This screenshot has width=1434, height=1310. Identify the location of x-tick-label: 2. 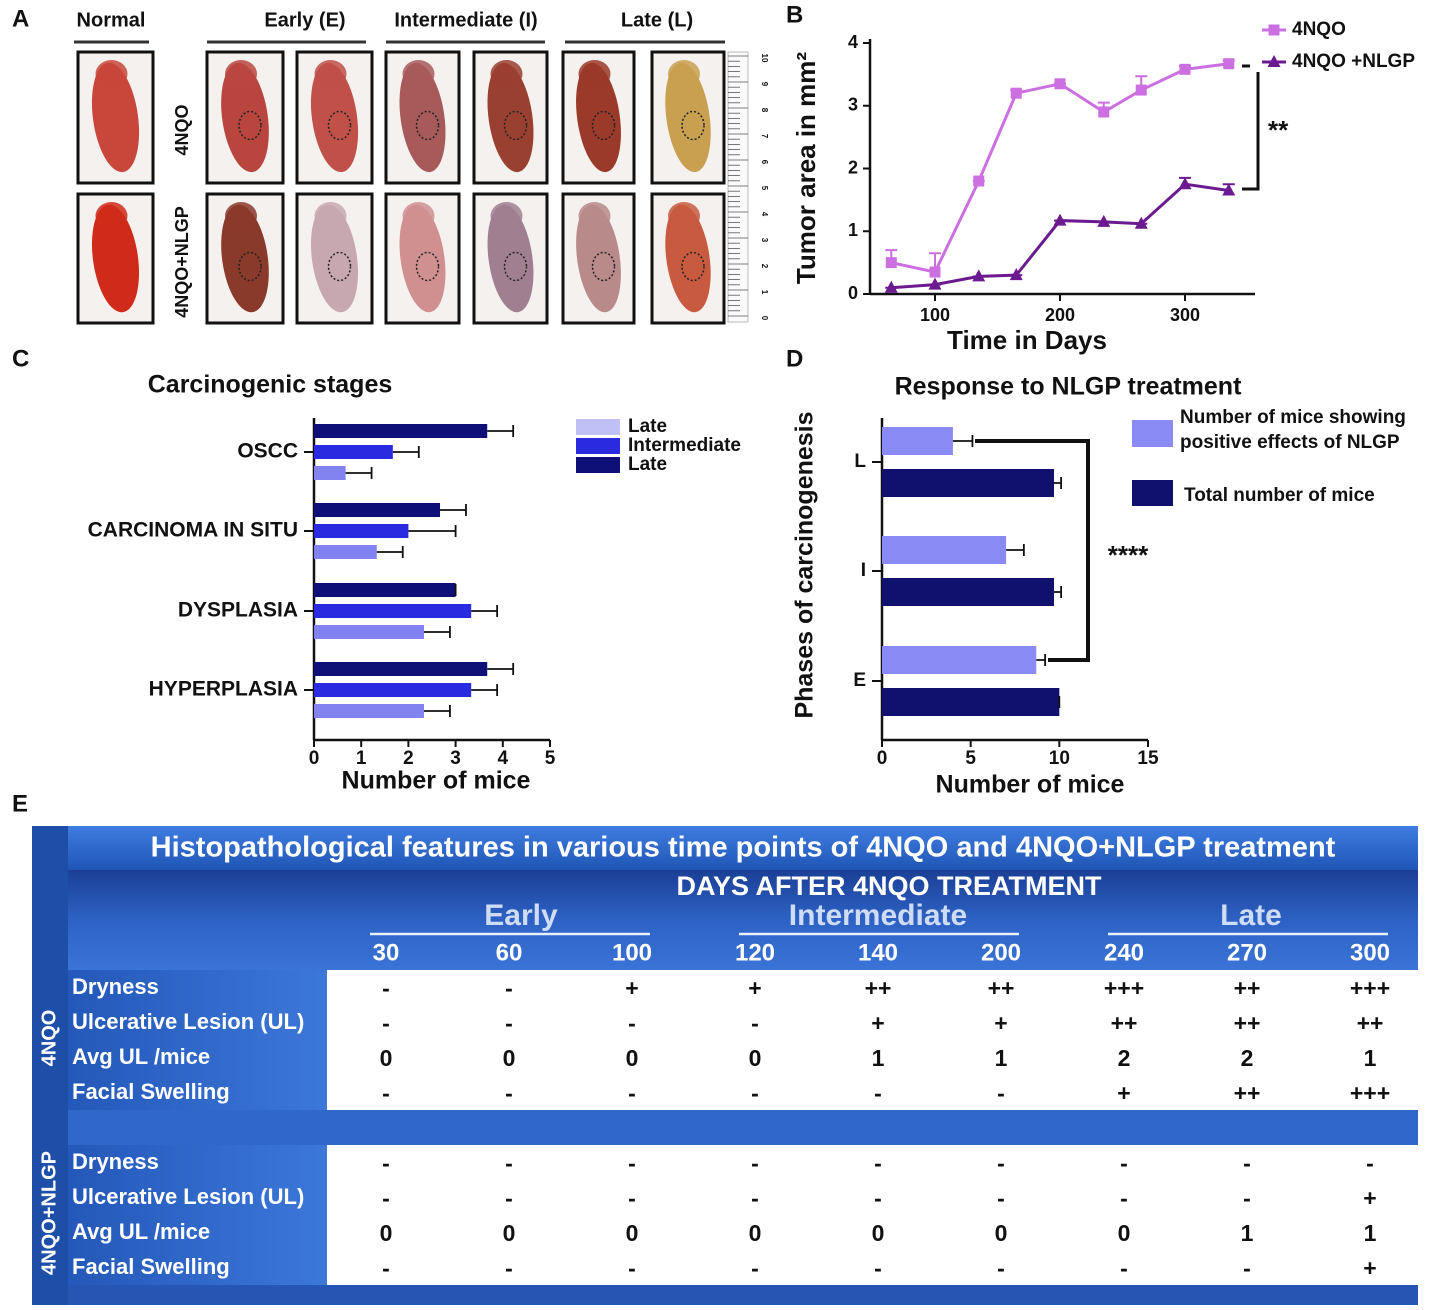
(408, 758).